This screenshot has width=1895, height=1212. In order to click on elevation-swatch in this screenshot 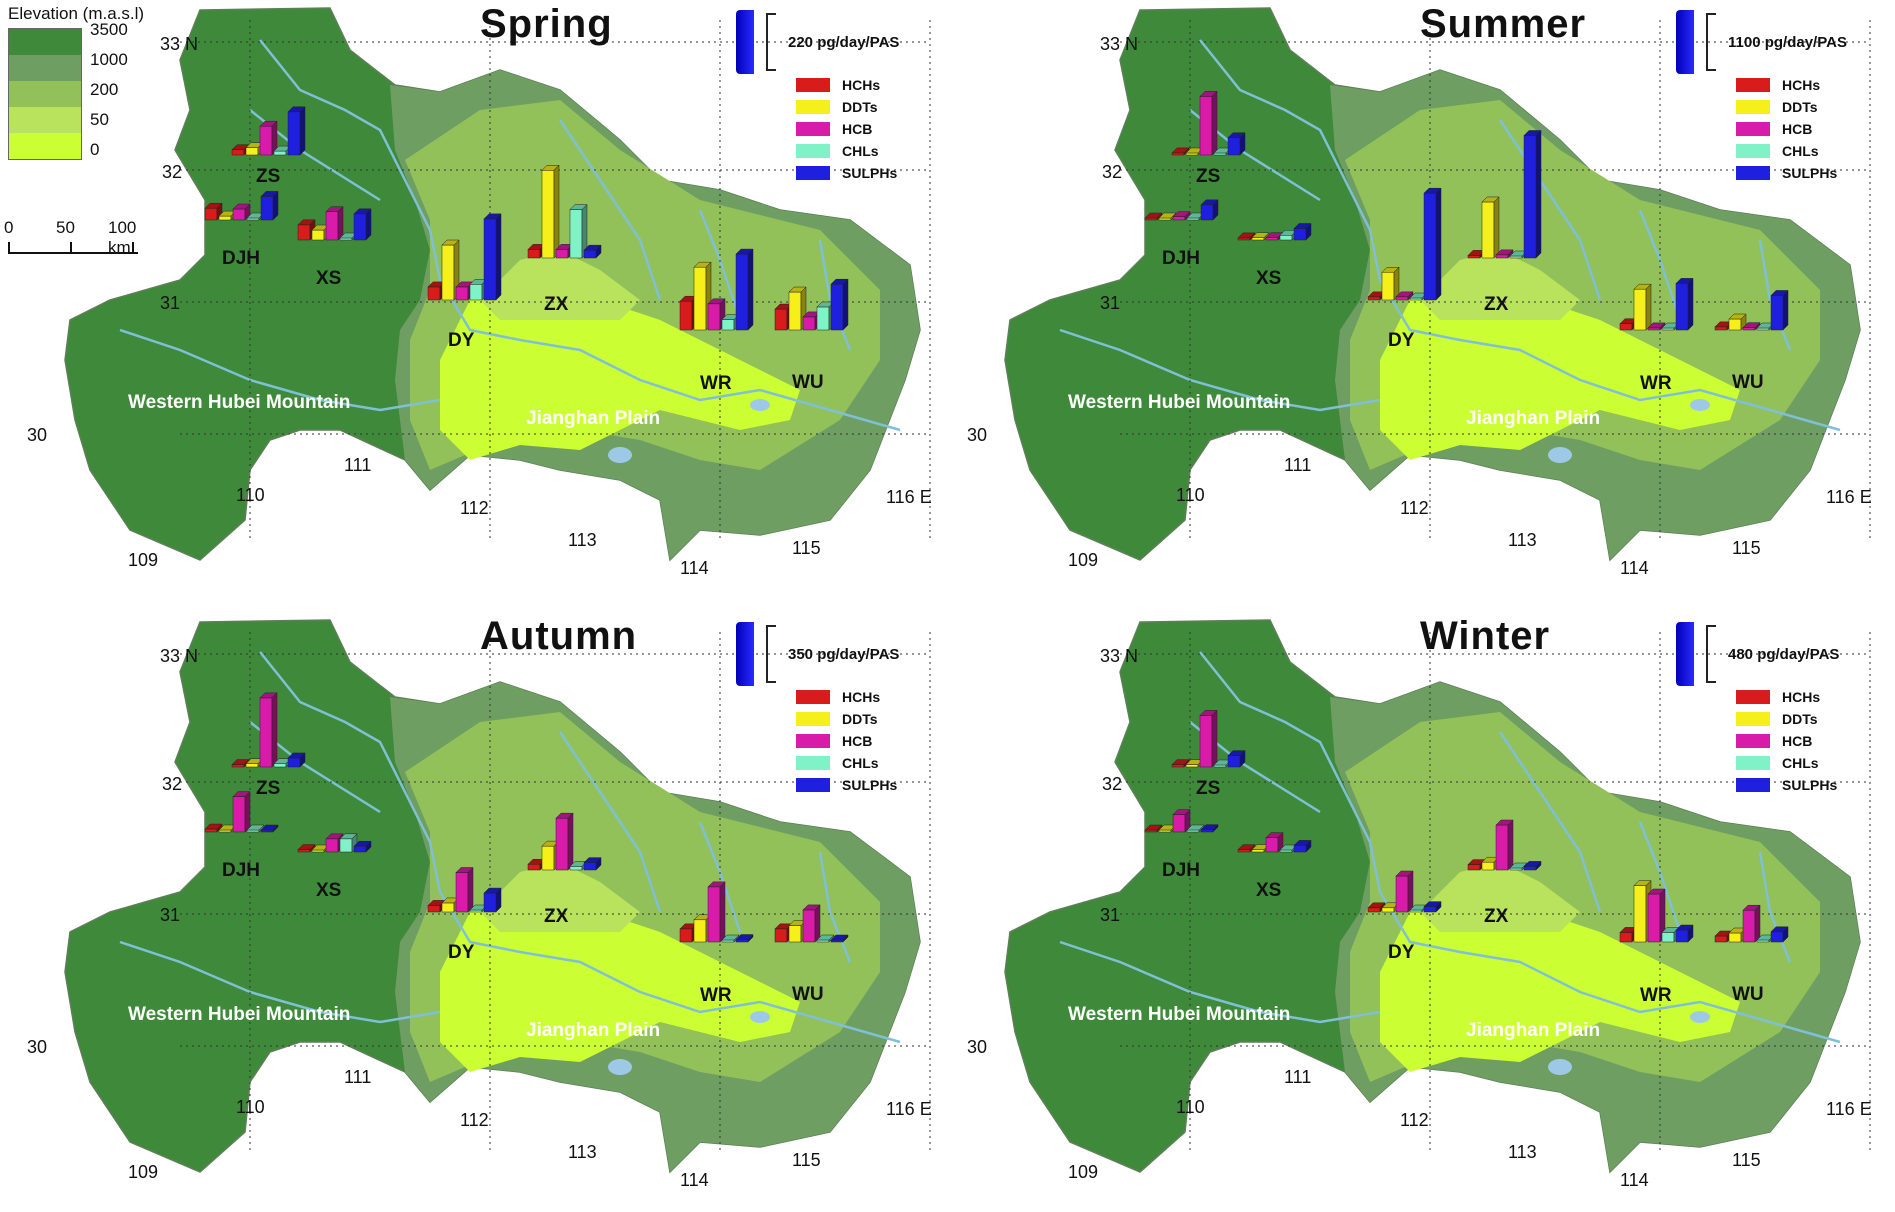, I will do `click(45, 68)`.